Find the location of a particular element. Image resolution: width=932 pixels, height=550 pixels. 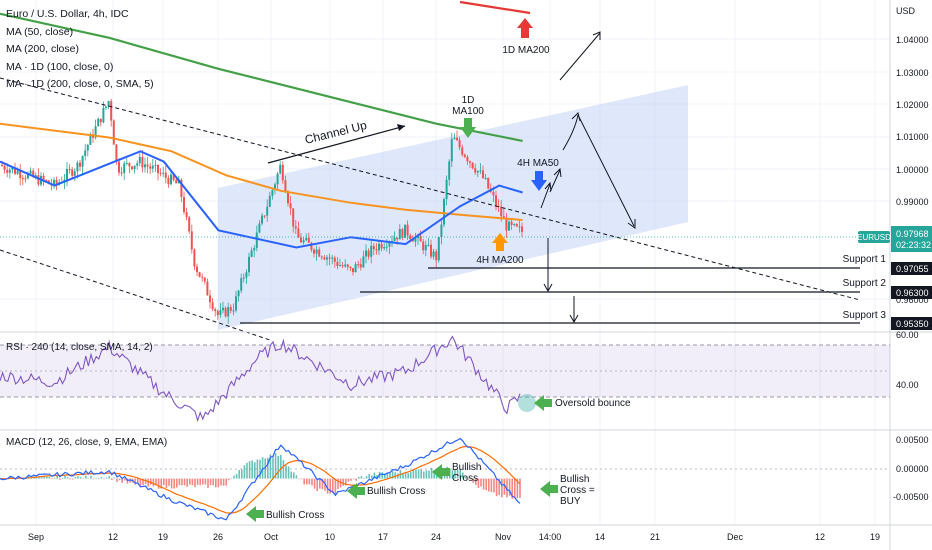

price-tick: 1.04000 is located at coordinates (912, 40).